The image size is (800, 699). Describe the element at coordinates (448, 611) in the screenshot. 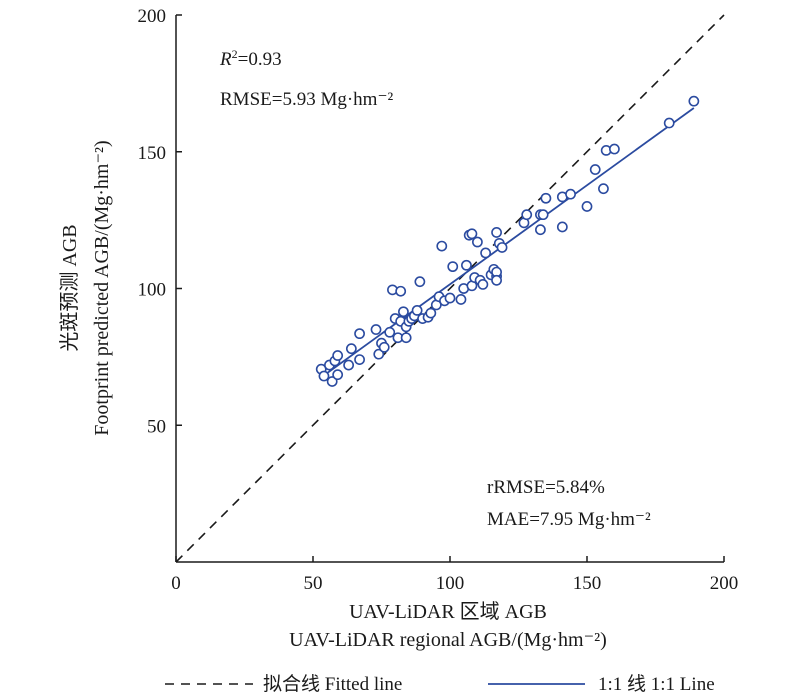

I see `x-axis-title-cn: UAV-LiDAR 区域 AGB` at that location.